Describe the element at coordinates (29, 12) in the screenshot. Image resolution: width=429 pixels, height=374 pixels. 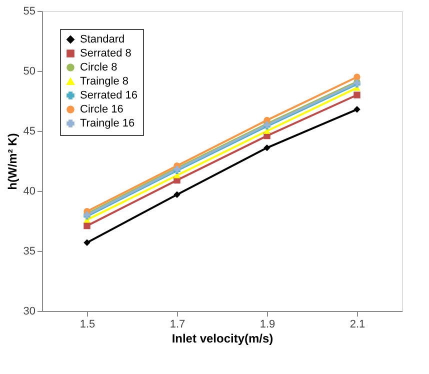
I see `y-tick-label: 55` at that location.